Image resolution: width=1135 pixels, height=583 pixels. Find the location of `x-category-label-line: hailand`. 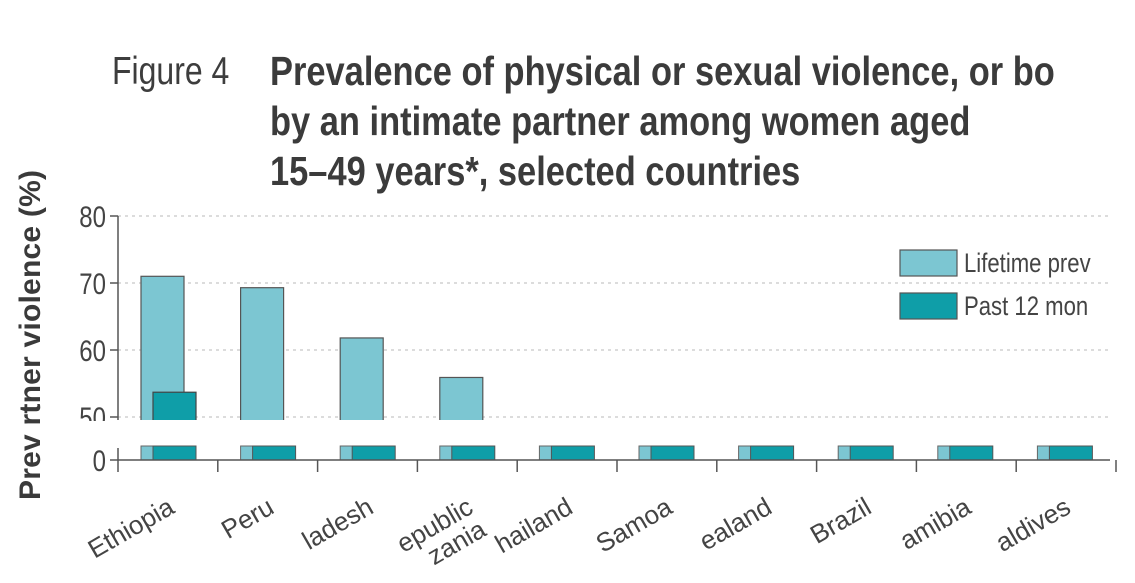

x-category-label-line: hailand is located at coordinates (534, 525).